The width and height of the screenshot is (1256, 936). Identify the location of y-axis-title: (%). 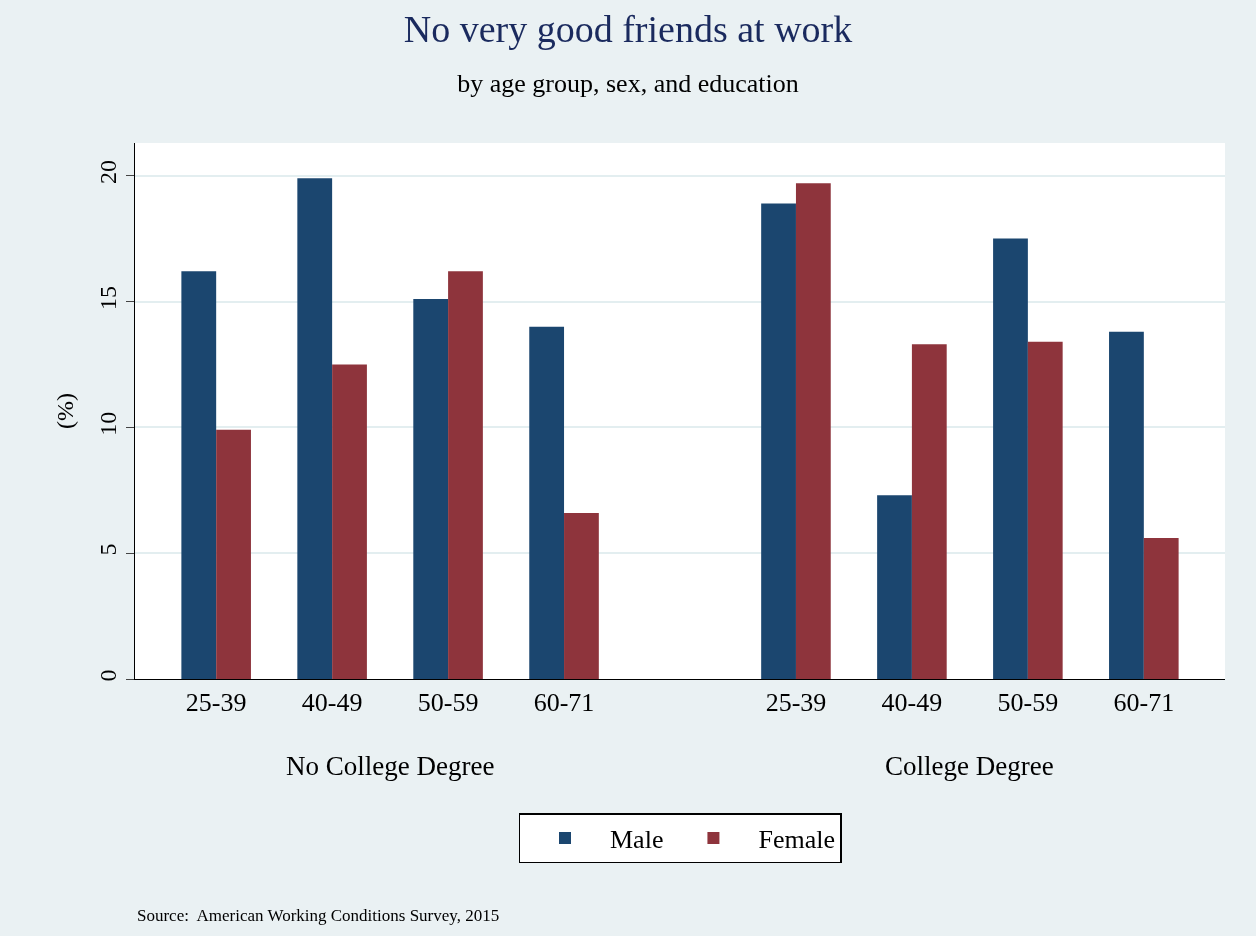
(64, 411).